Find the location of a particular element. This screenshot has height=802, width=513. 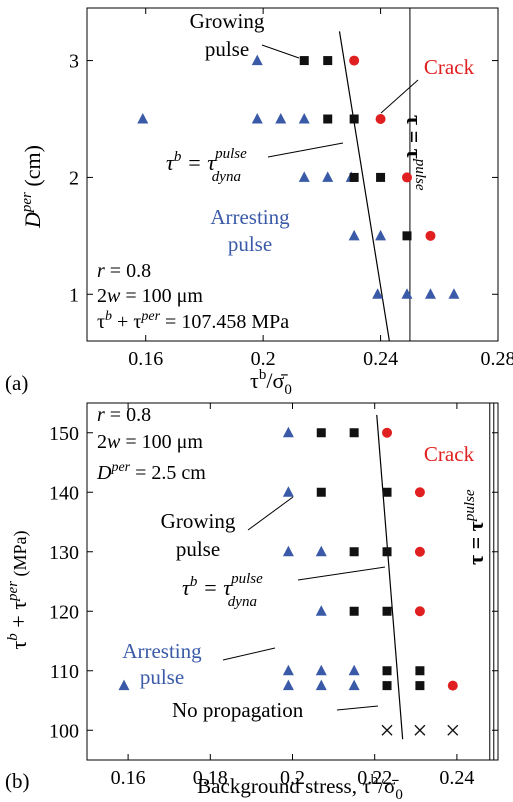

panel-b-vertical-label: τ = τpulse is located at coordinates (475, 527).